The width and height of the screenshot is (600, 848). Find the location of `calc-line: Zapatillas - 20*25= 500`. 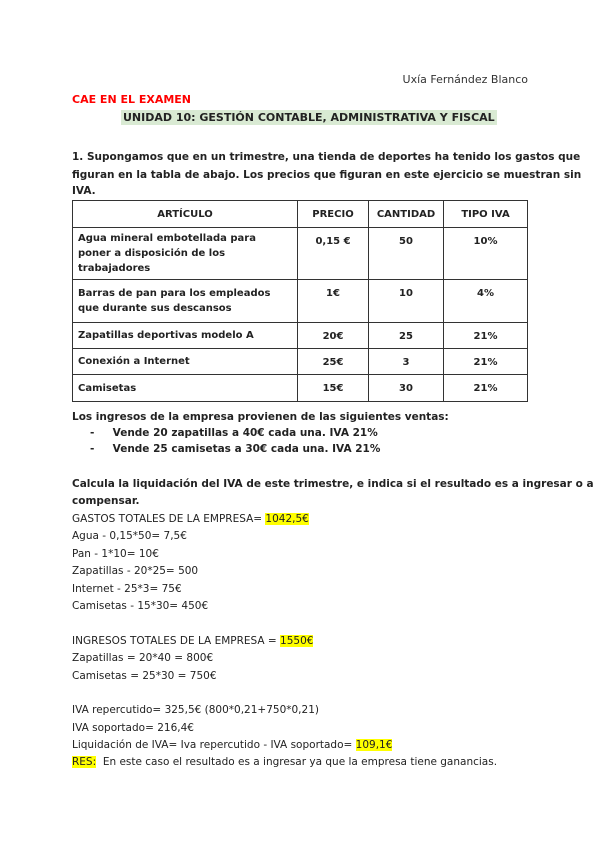

calc-line: Zapatillas - 20*25= 500 is located at coordinates (135, 571).